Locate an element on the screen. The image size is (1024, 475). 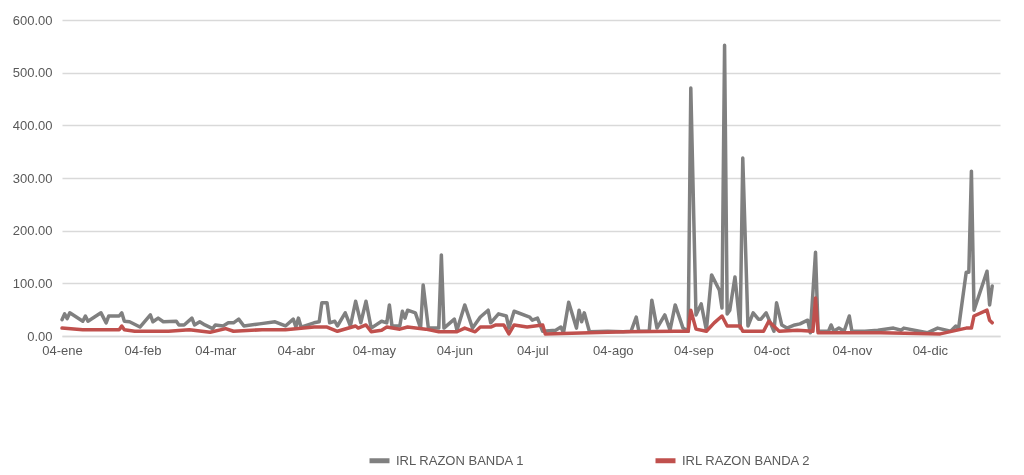
x-tick-label: 04-ago is located at coordinates (613, 350).